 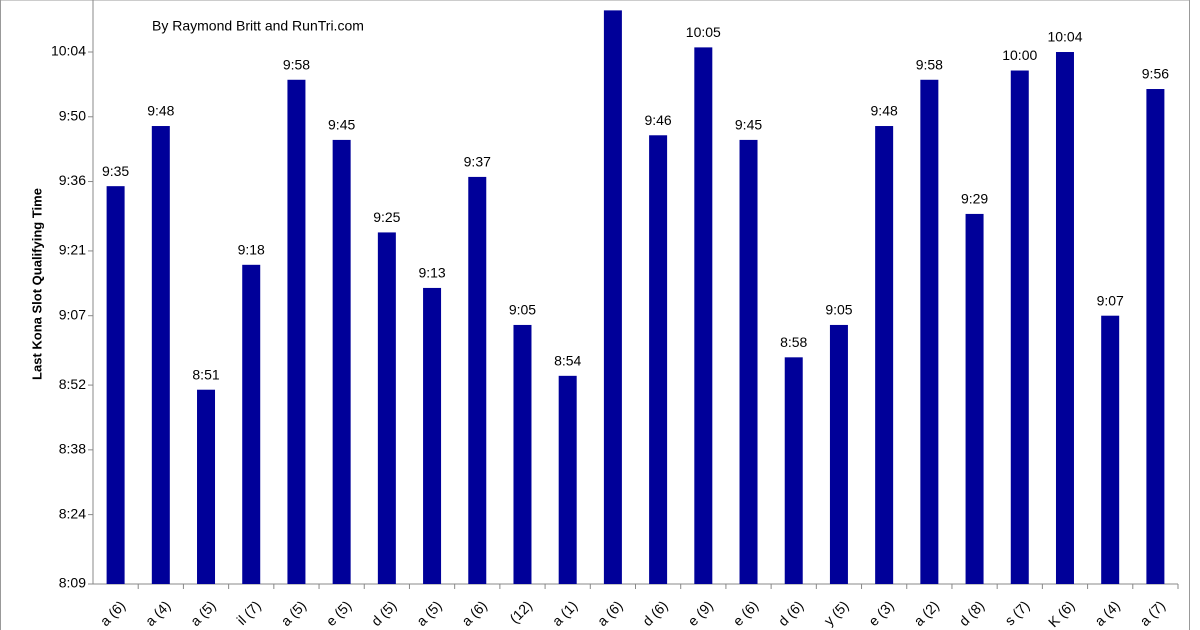 What do you see at coordinates (115, 171) in the screenshot?
I see `value-label: 9:35` at bounding box center [115, 171].